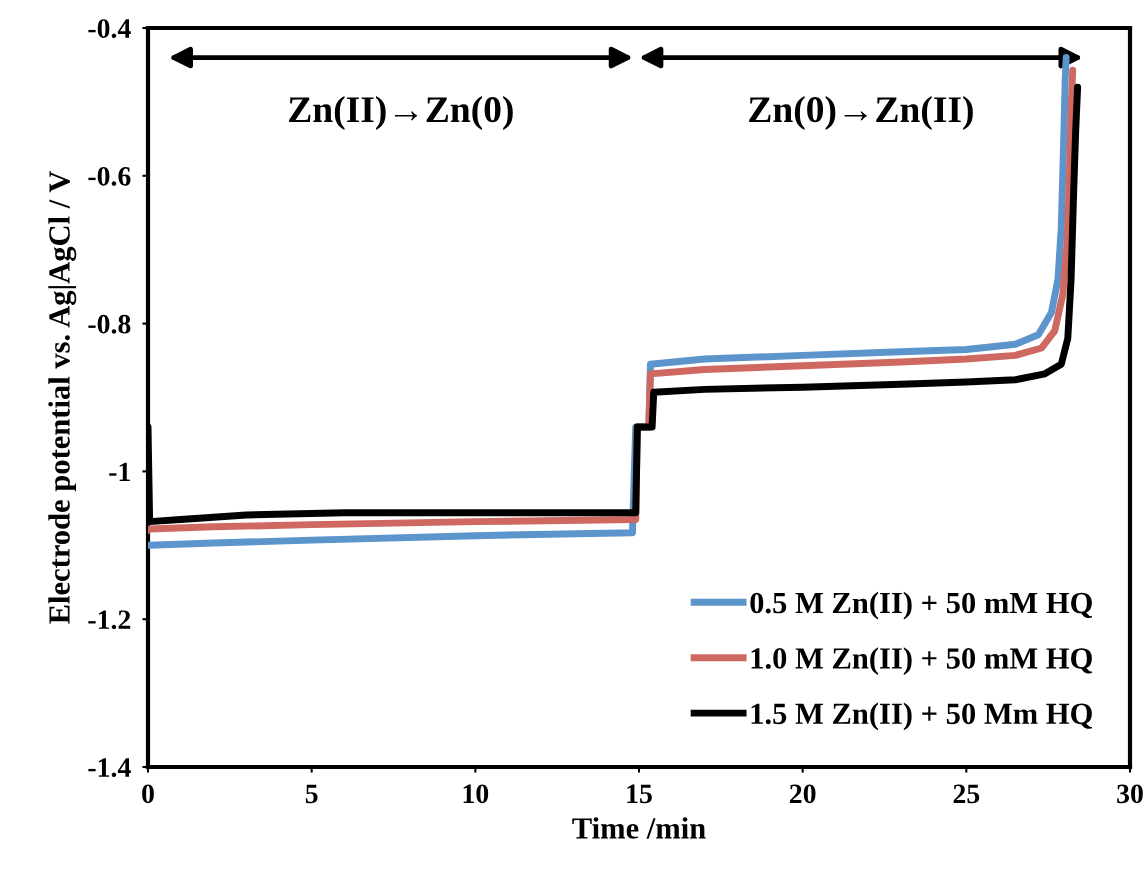  Describe the element at coordinates (109, 176) in the screenshot. I see `y-tick-label: -0.6` at that location.